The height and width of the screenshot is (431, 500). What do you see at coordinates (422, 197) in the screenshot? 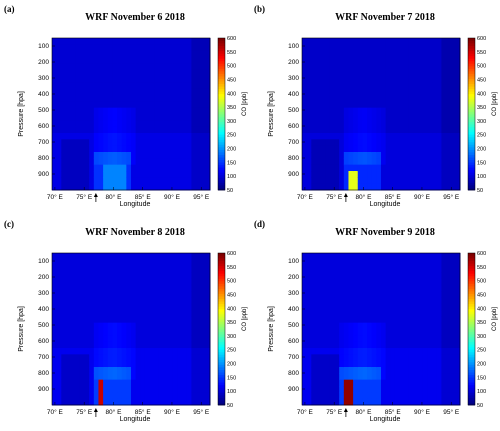
I see `x-tick-label: 90° E` at bounding box center [422, 197].